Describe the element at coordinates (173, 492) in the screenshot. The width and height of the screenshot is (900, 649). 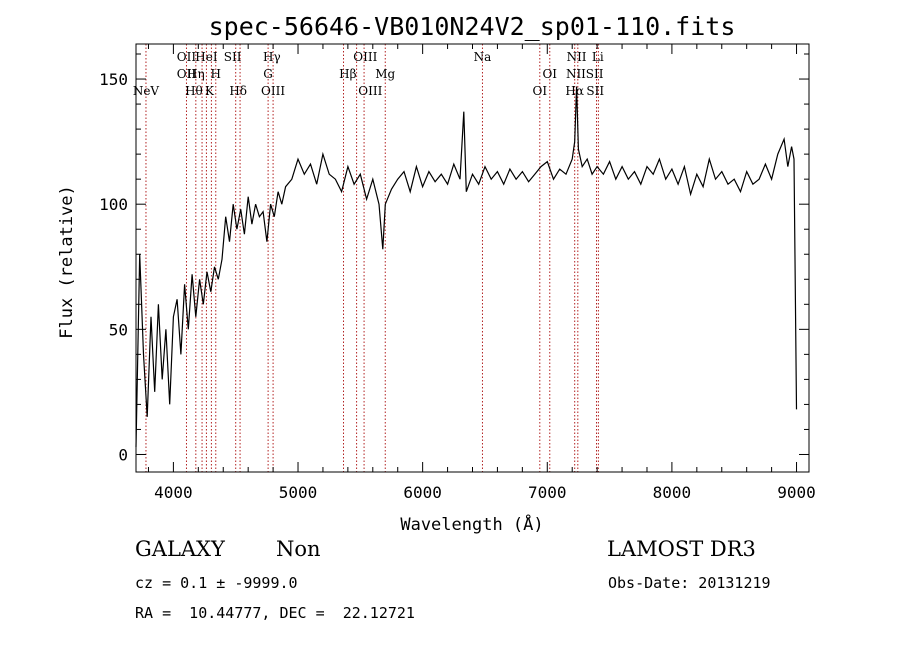
I see `x-tick-label: 4000` at that location.